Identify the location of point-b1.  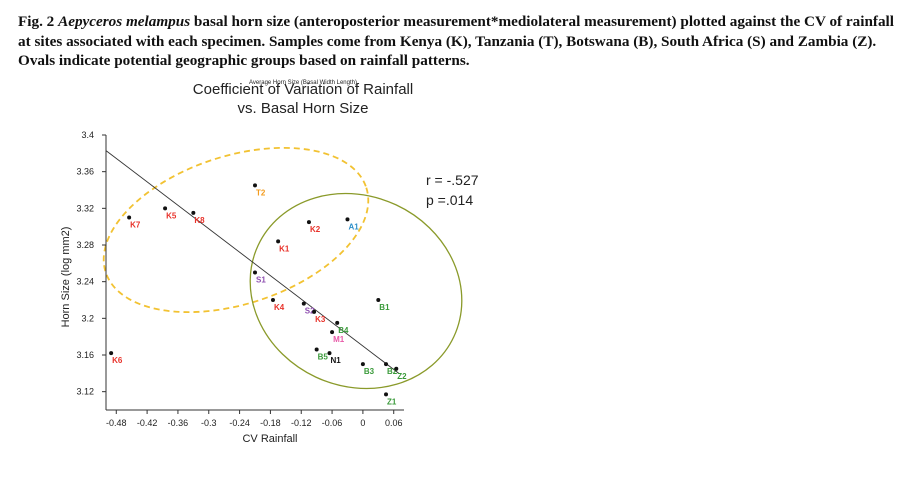
(378, 300).